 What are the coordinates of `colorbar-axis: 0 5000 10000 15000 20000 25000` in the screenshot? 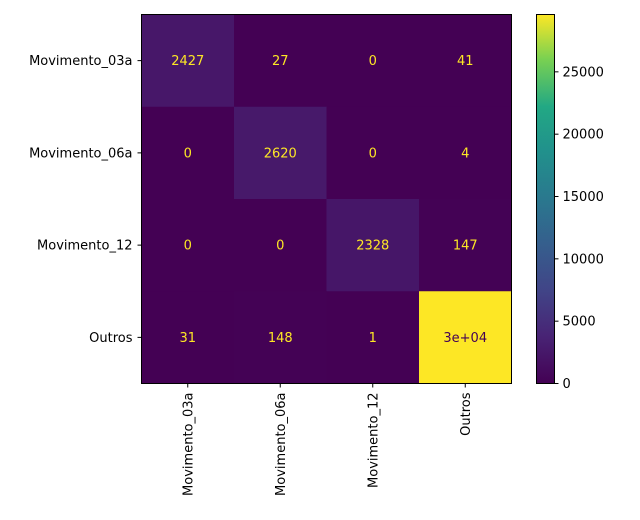 It's located at (579, 228).